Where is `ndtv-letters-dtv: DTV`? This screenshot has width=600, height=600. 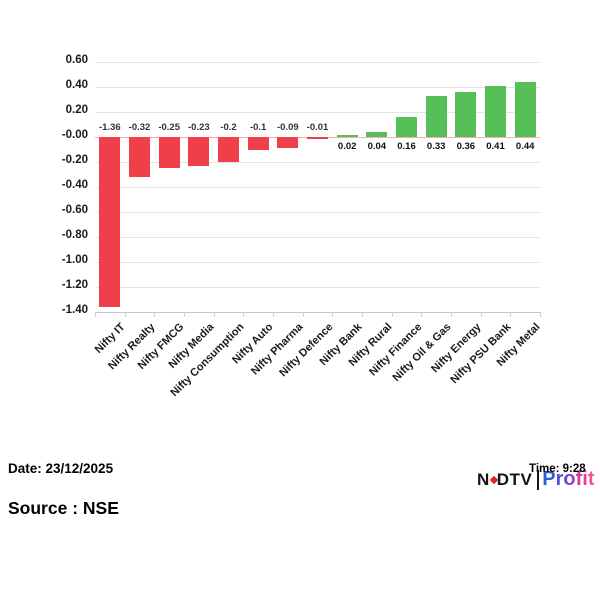
ndtv-letters-dtv: DTV is located at coordinates (514, 479).